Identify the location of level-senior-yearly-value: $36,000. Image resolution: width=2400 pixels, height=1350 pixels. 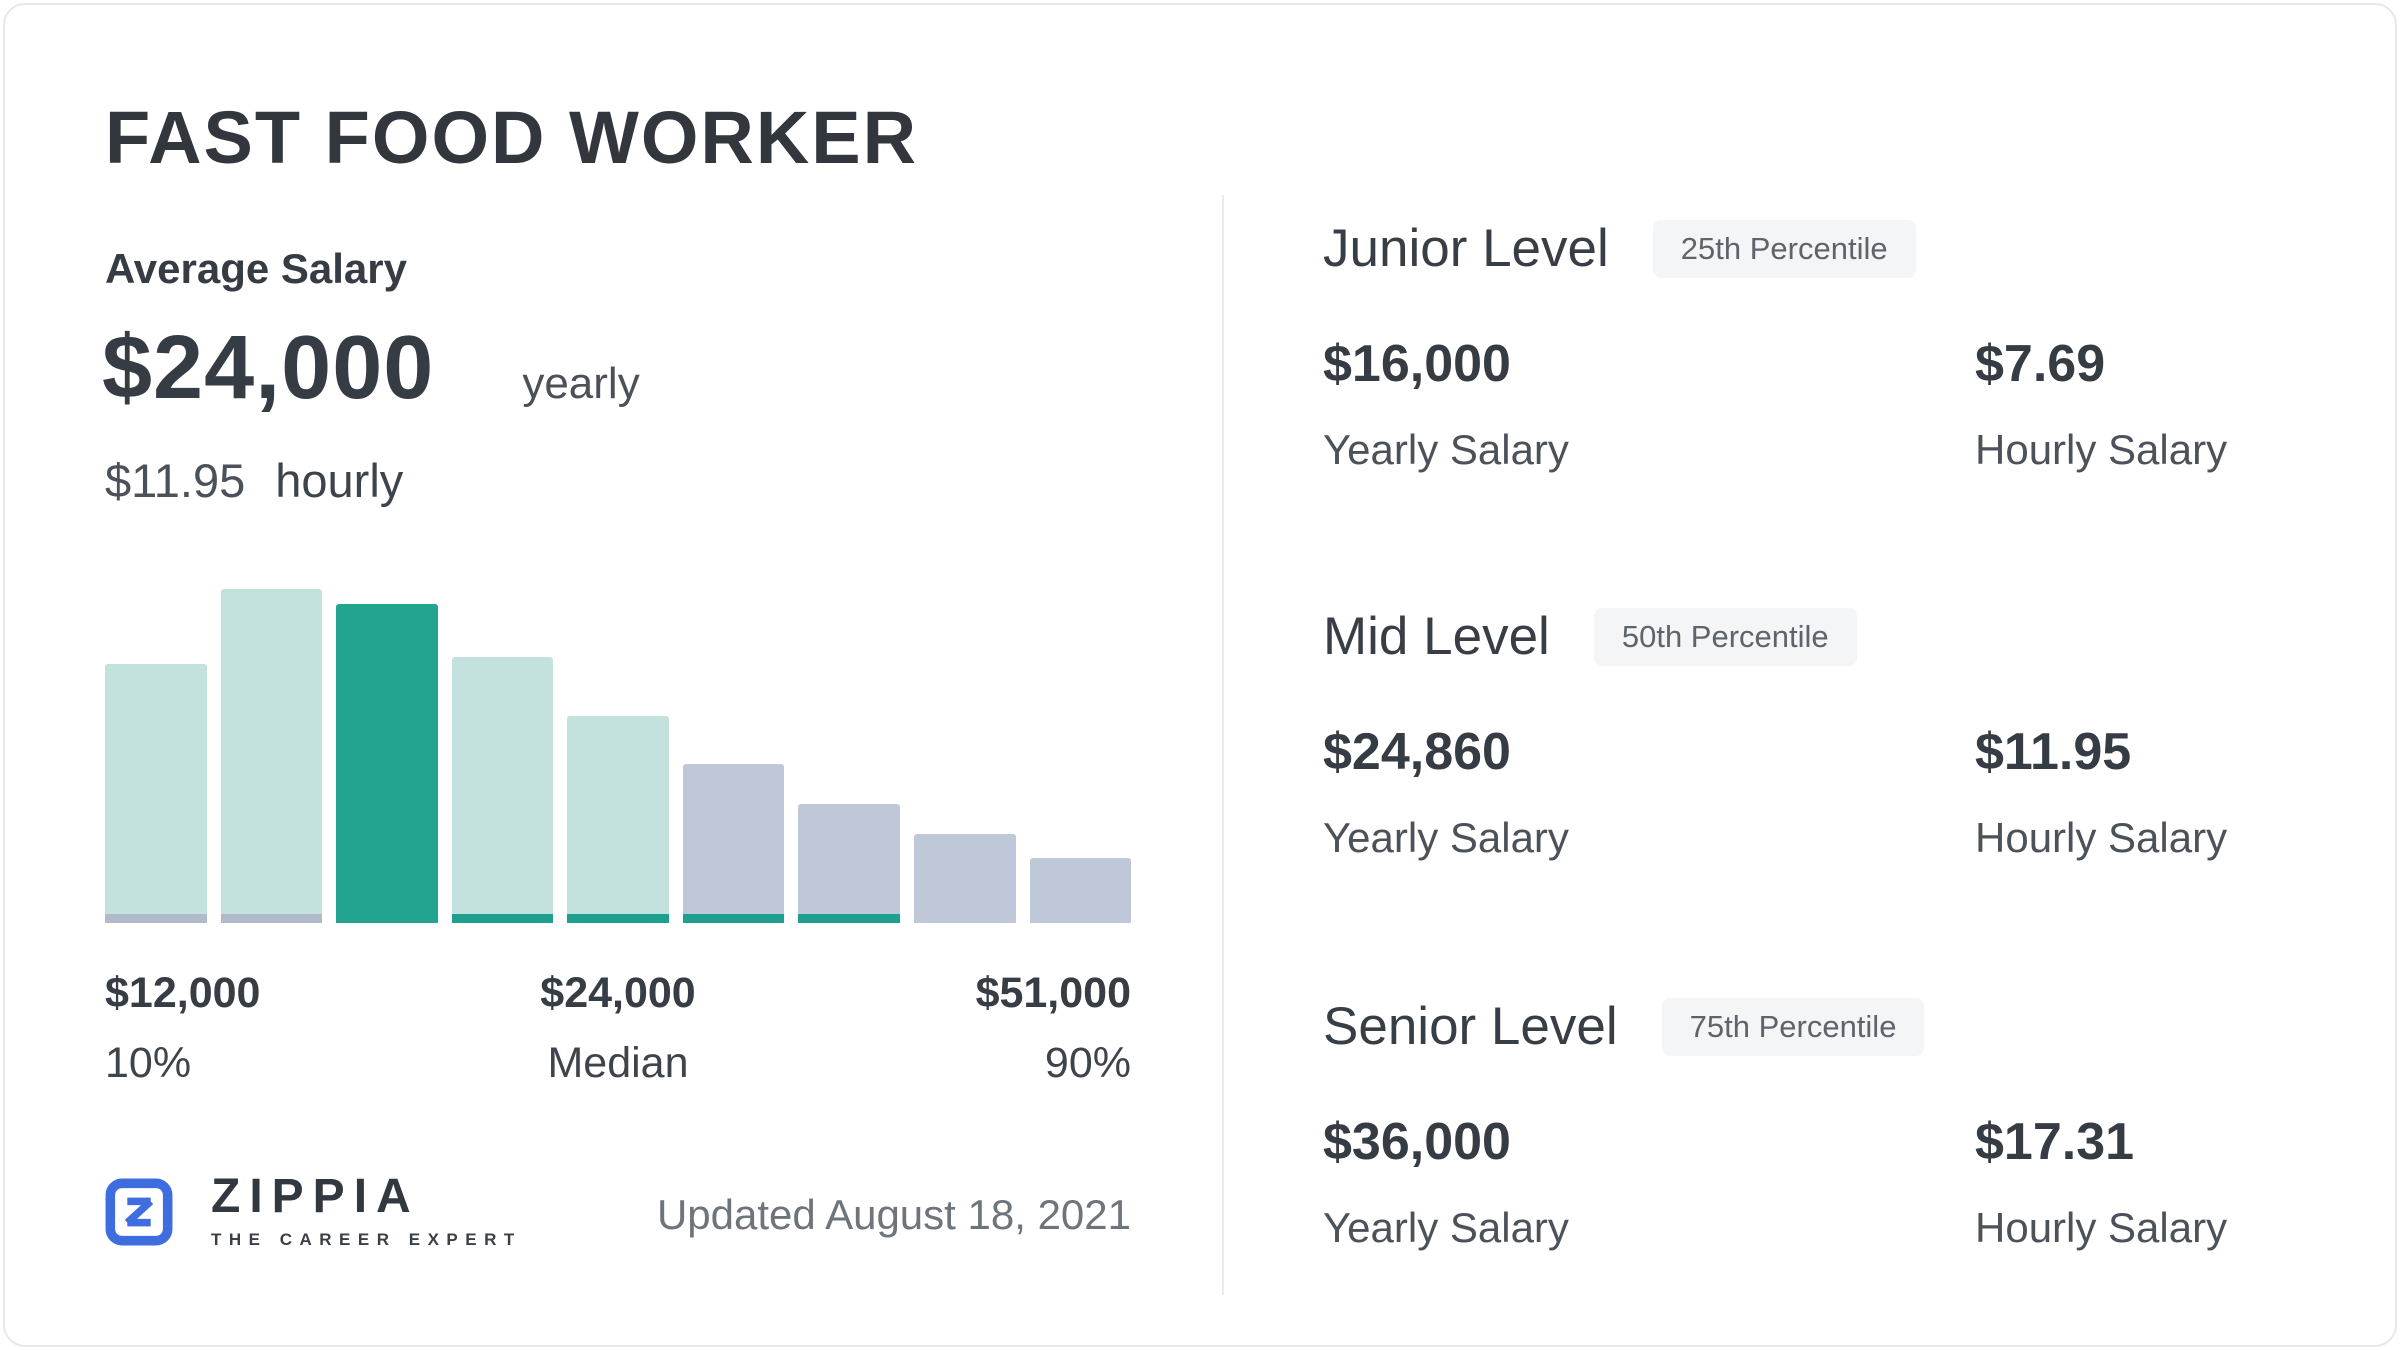
(1417, 1141).